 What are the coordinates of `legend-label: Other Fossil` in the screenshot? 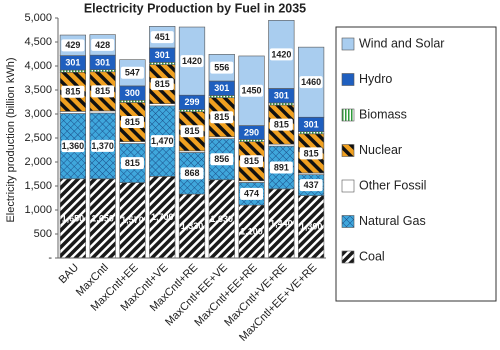 It's located at (392, 185).